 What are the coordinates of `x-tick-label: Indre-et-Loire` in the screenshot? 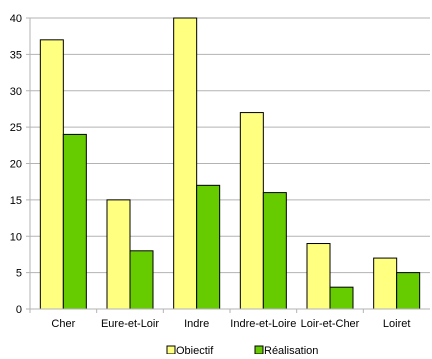 It's located at (263, 324).